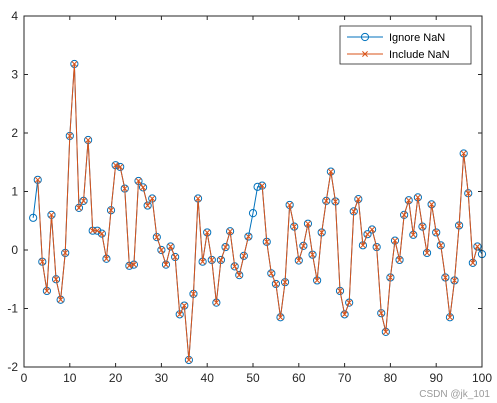 This screenshot has height=403, width=497. I want to click on x-tick-label: 10, so click(70, 378).